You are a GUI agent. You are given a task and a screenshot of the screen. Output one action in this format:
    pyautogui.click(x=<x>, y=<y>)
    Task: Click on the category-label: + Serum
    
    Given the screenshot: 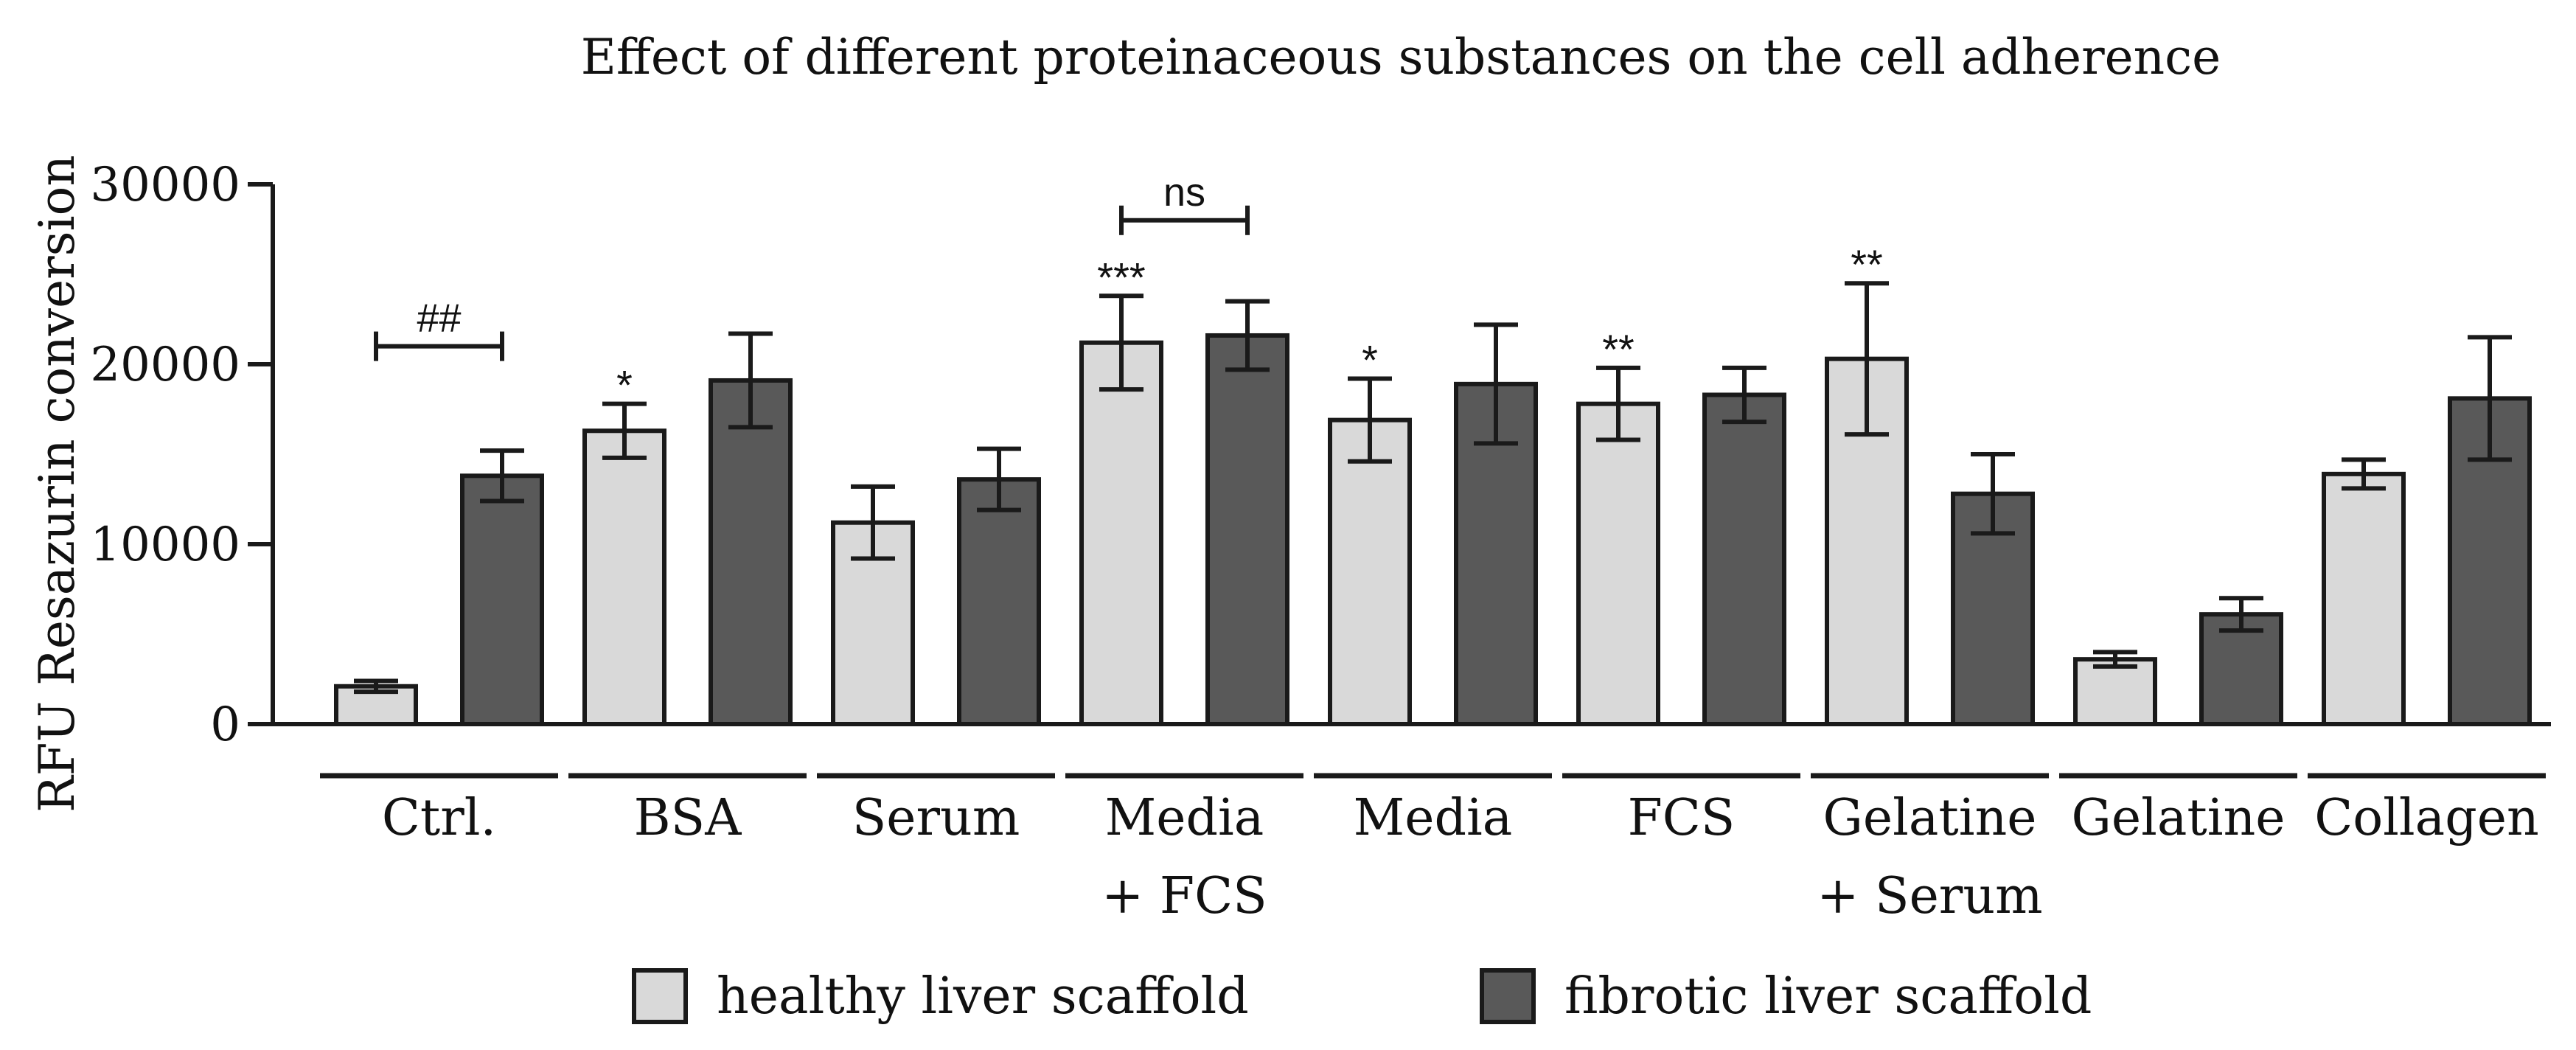 What is the action you would take?
    pyautogui.click(x=1929, y=896)
    